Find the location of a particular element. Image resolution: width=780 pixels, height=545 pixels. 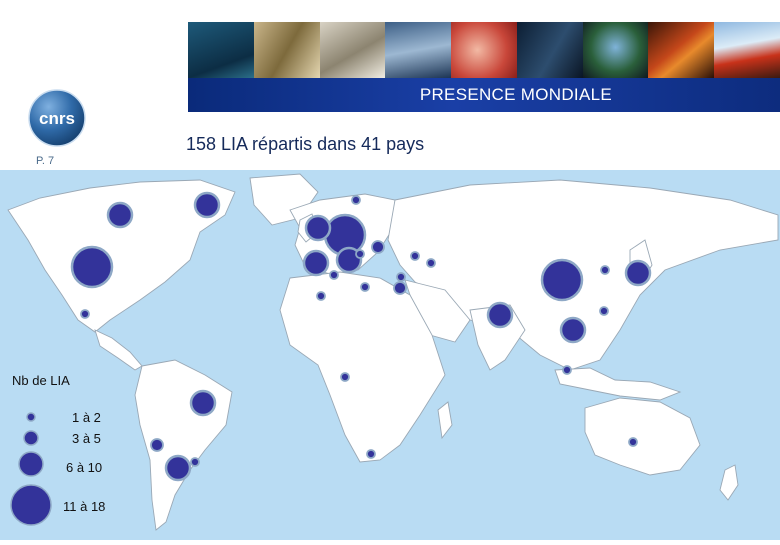

title-bar: PRESENCE MONDIALE is located at coordinates (484, 95).